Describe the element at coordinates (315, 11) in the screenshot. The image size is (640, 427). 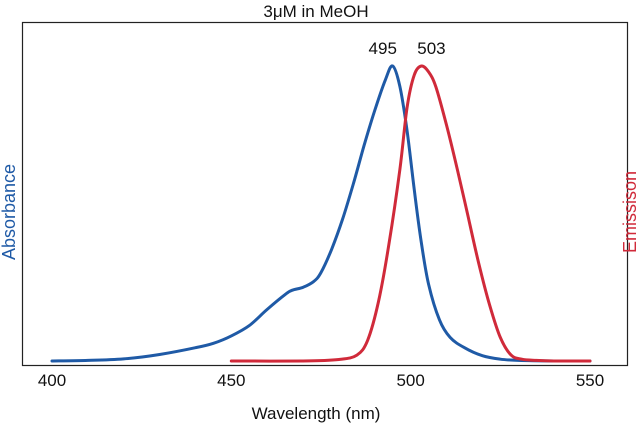
I see `chart-title: 3μM in MeOH` at that location.